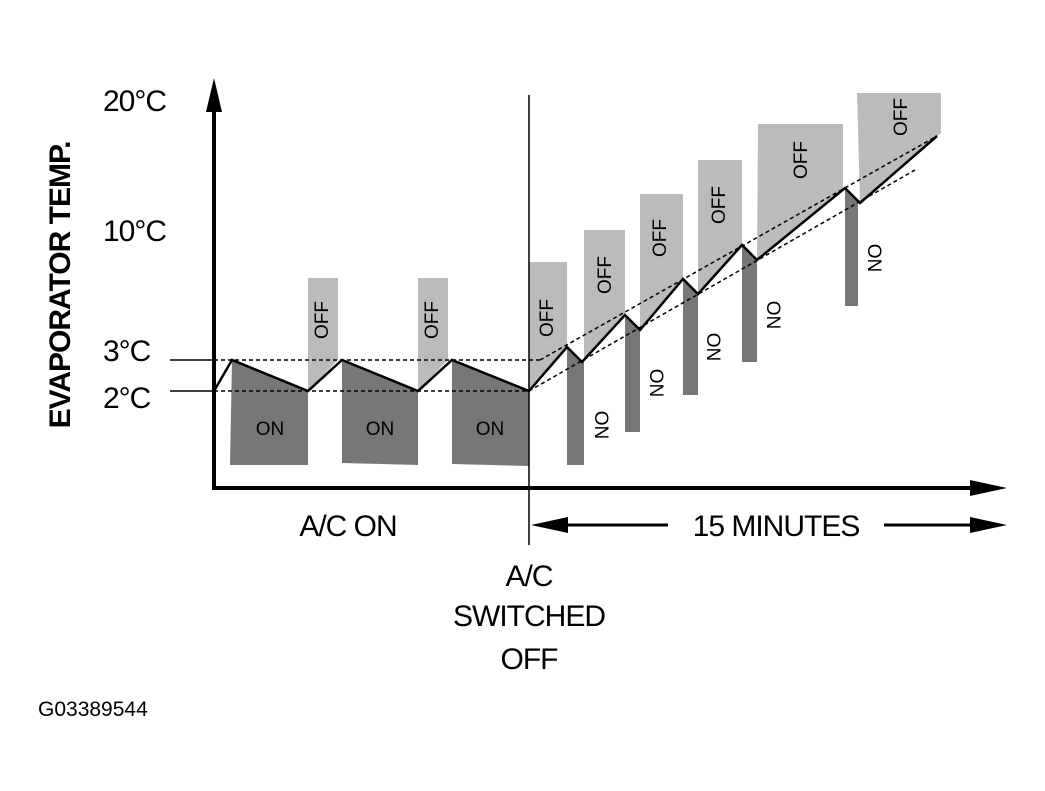 The height and width of the screenshot is (791, 1045). What do you see at coordinates (93, 709) in the screenshot?
I see `figure-id: G03389544` at bounding box center [93, 709].